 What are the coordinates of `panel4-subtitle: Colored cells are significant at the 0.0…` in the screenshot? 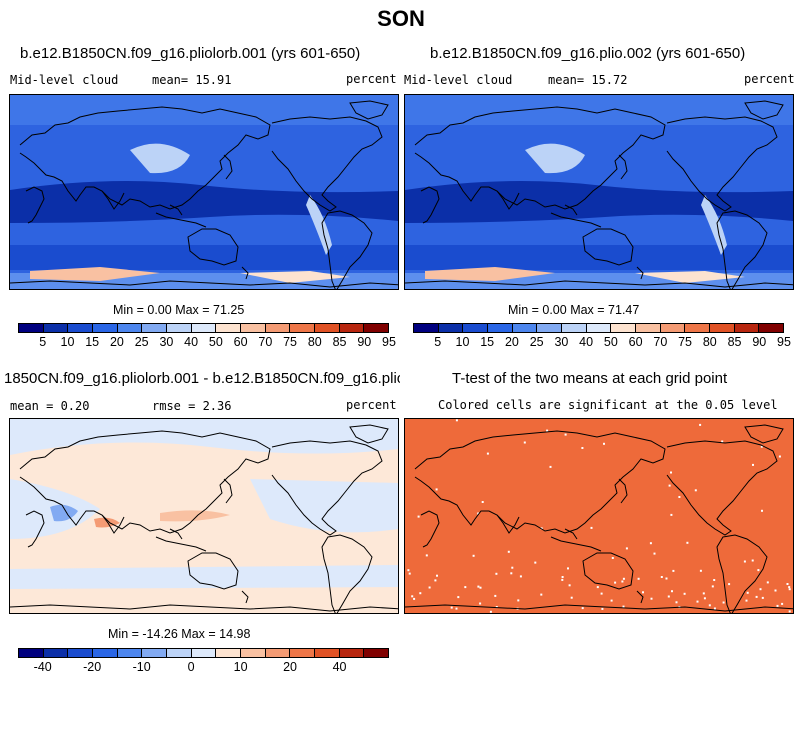 It's located at (608, 405).